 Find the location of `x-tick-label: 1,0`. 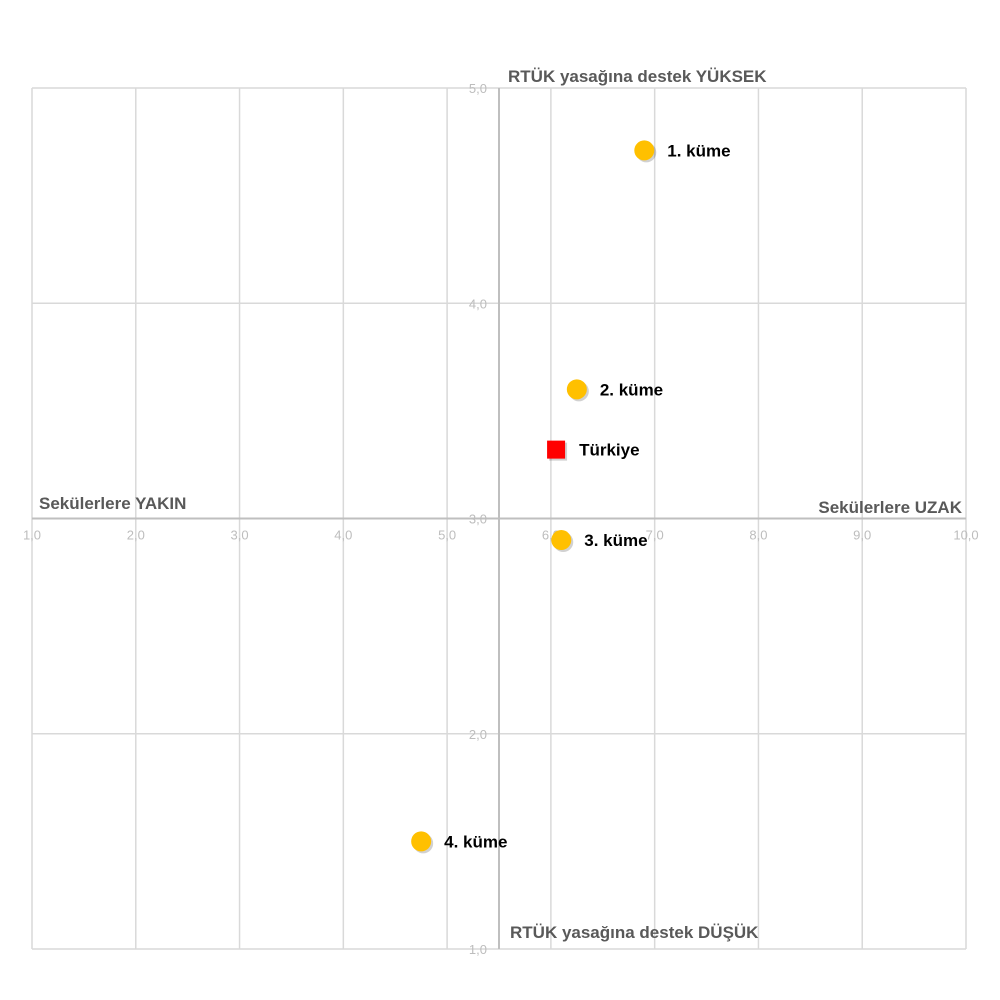

x-tick-label: 1,0 is located at coordinates (32, 535).